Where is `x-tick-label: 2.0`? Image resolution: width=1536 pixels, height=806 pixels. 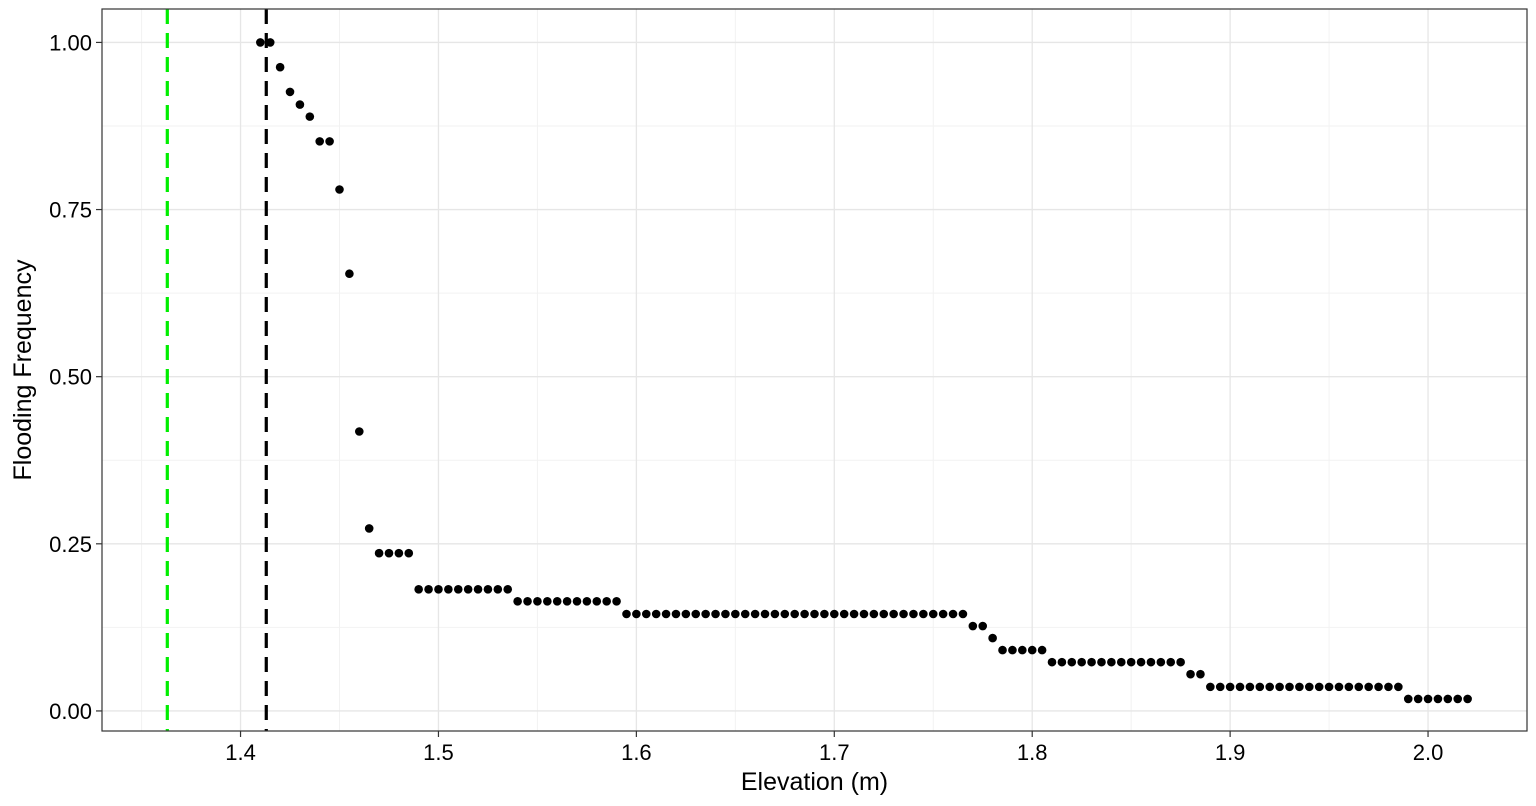
x-tick-label: 2.0 is located at coordinates (1428, 752).